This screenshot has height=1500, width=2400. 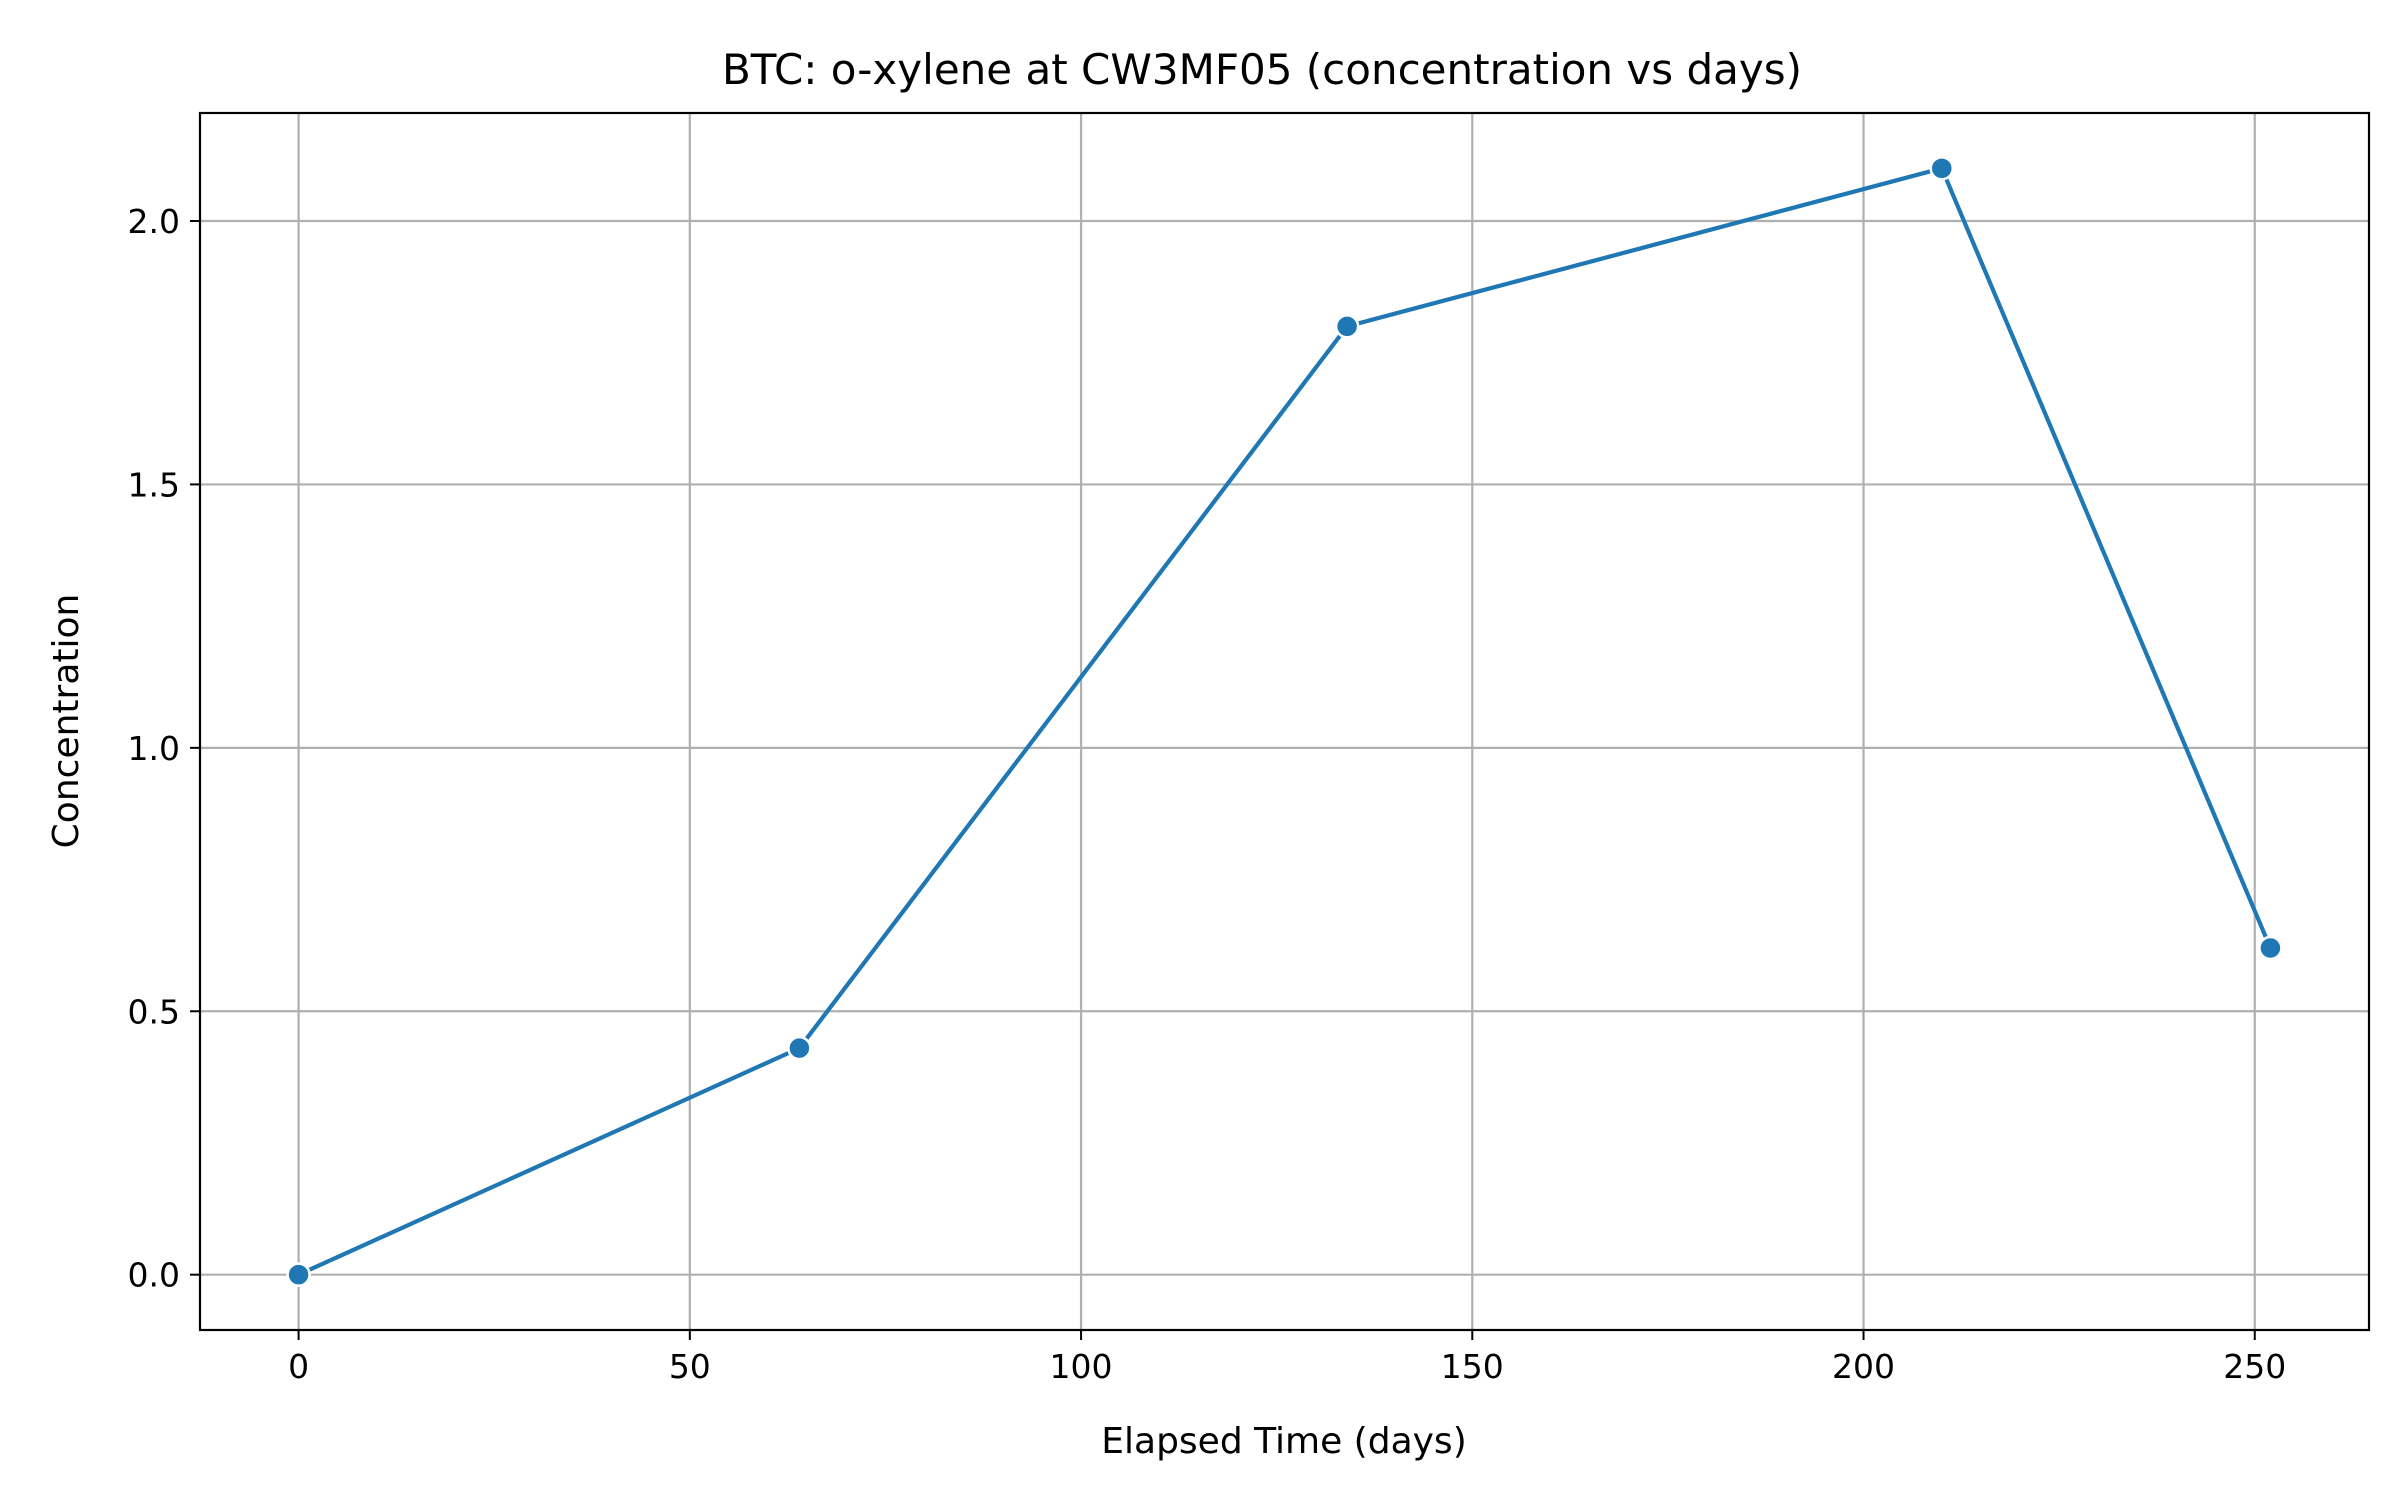 I want to click on x-tick-label: 50, so click(x=690, y=1366).